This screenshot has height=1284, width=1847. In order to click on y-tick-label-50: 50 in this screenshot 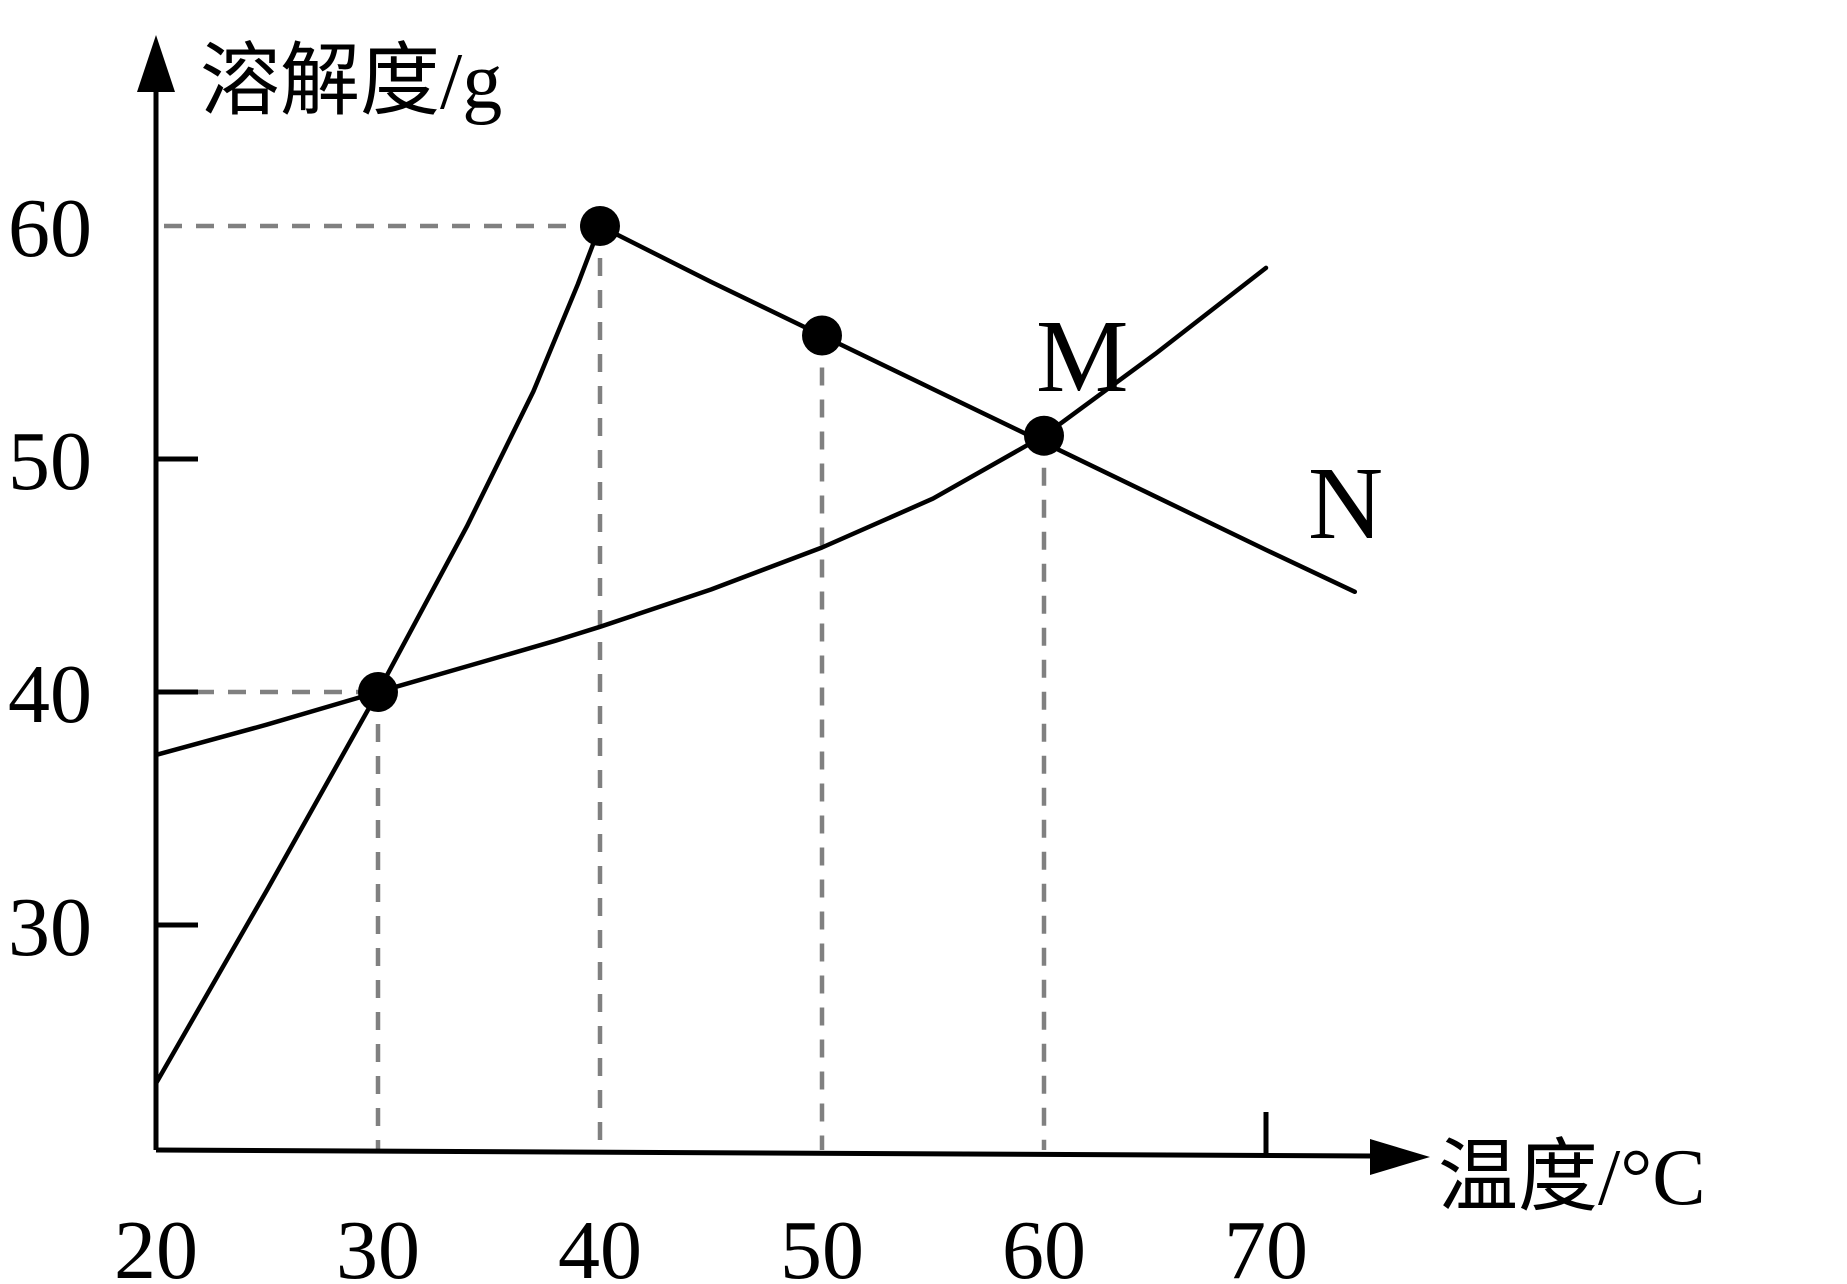, I will do `click(50, 461)`.